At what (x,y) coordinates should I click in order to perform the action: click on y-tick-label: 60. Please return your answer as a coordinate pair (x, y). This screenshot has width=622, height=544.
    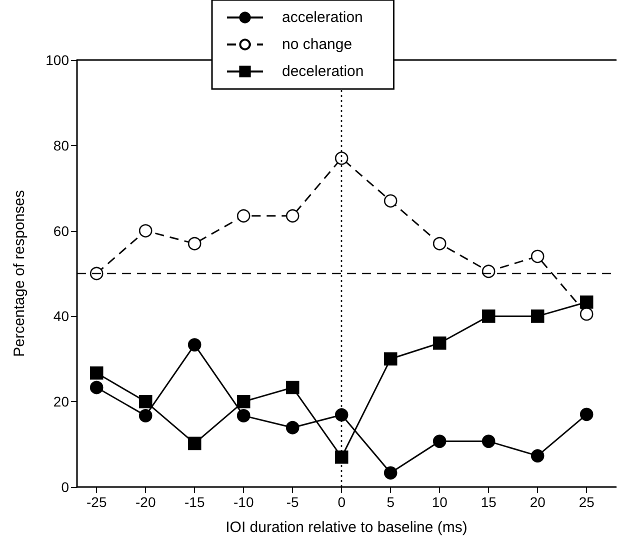
    Looking at the image, I should click on (61, 230).